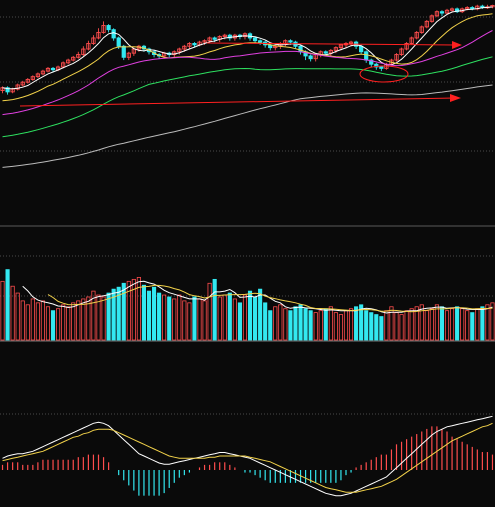  I want to click on arrow-head, so click(457, 45).